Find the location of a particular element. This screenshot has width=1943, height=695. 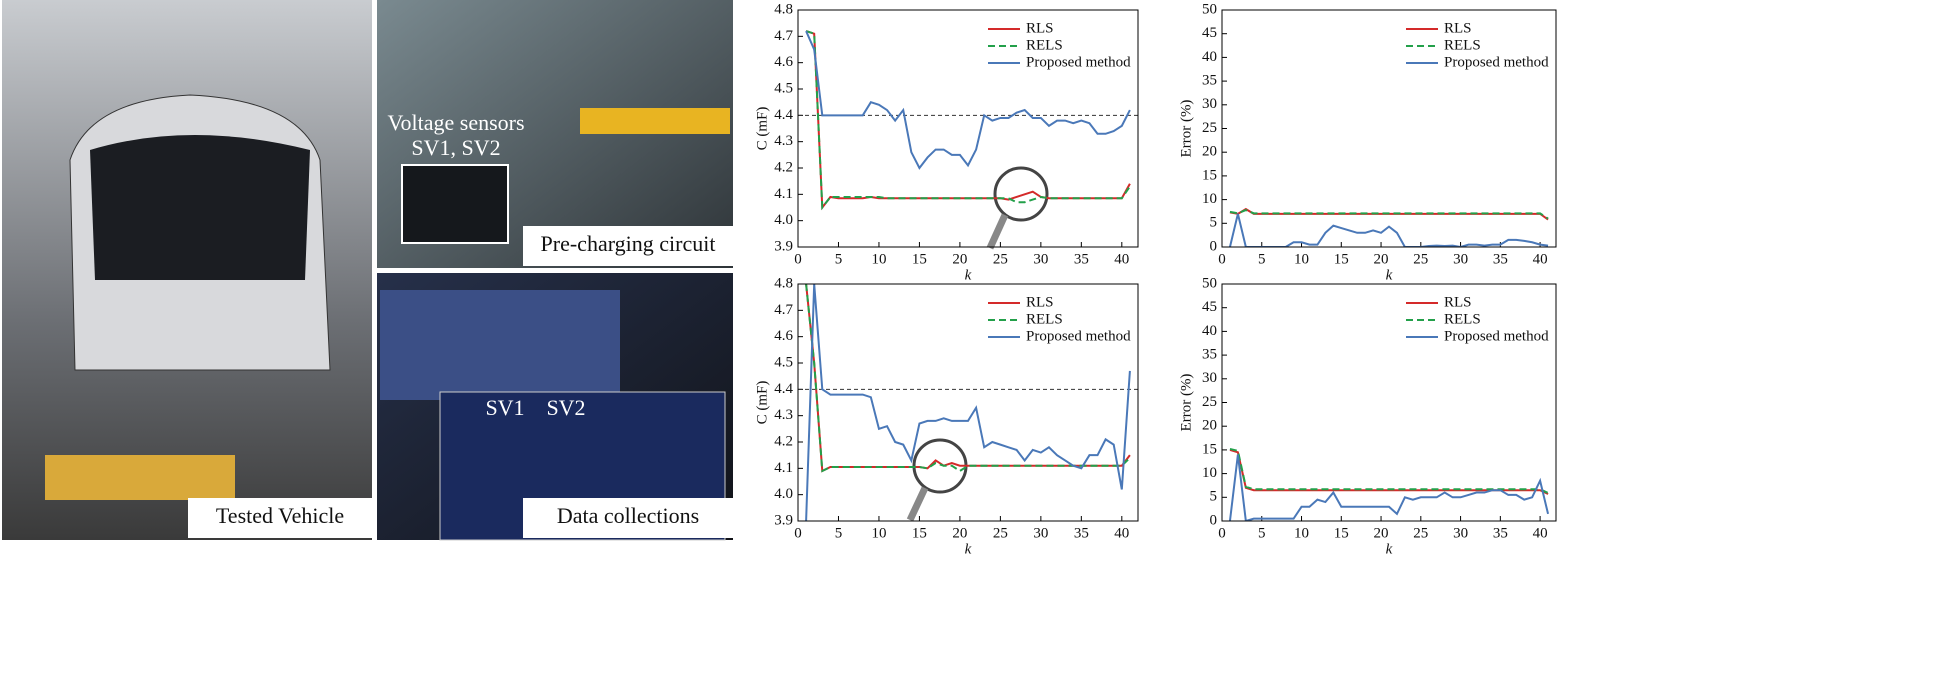

y-tick-label: 4.8 is located at coordinates (783, 9).